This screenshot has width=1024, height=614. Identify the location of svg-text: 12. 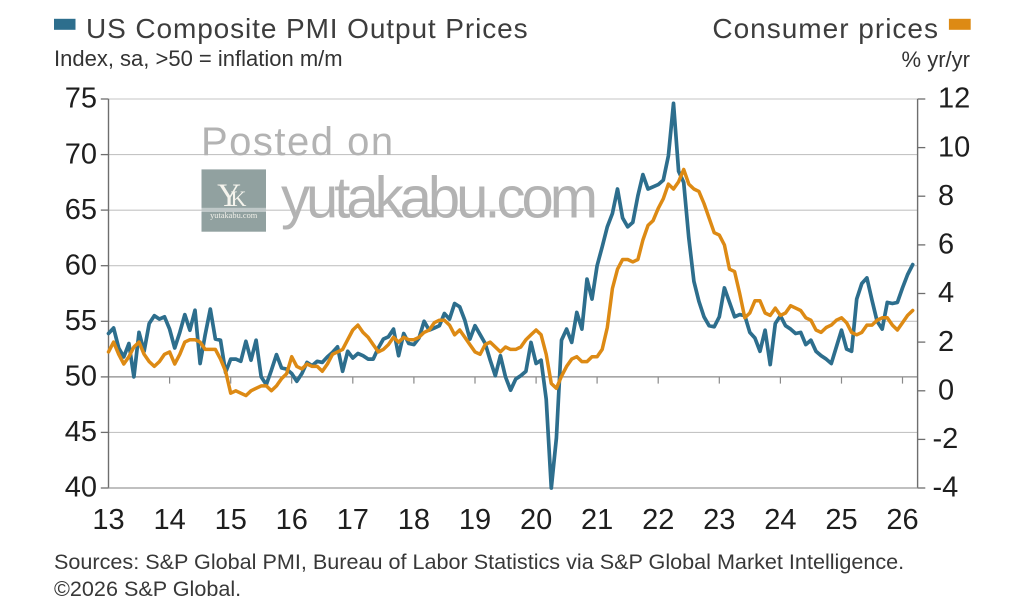
(954, 99).